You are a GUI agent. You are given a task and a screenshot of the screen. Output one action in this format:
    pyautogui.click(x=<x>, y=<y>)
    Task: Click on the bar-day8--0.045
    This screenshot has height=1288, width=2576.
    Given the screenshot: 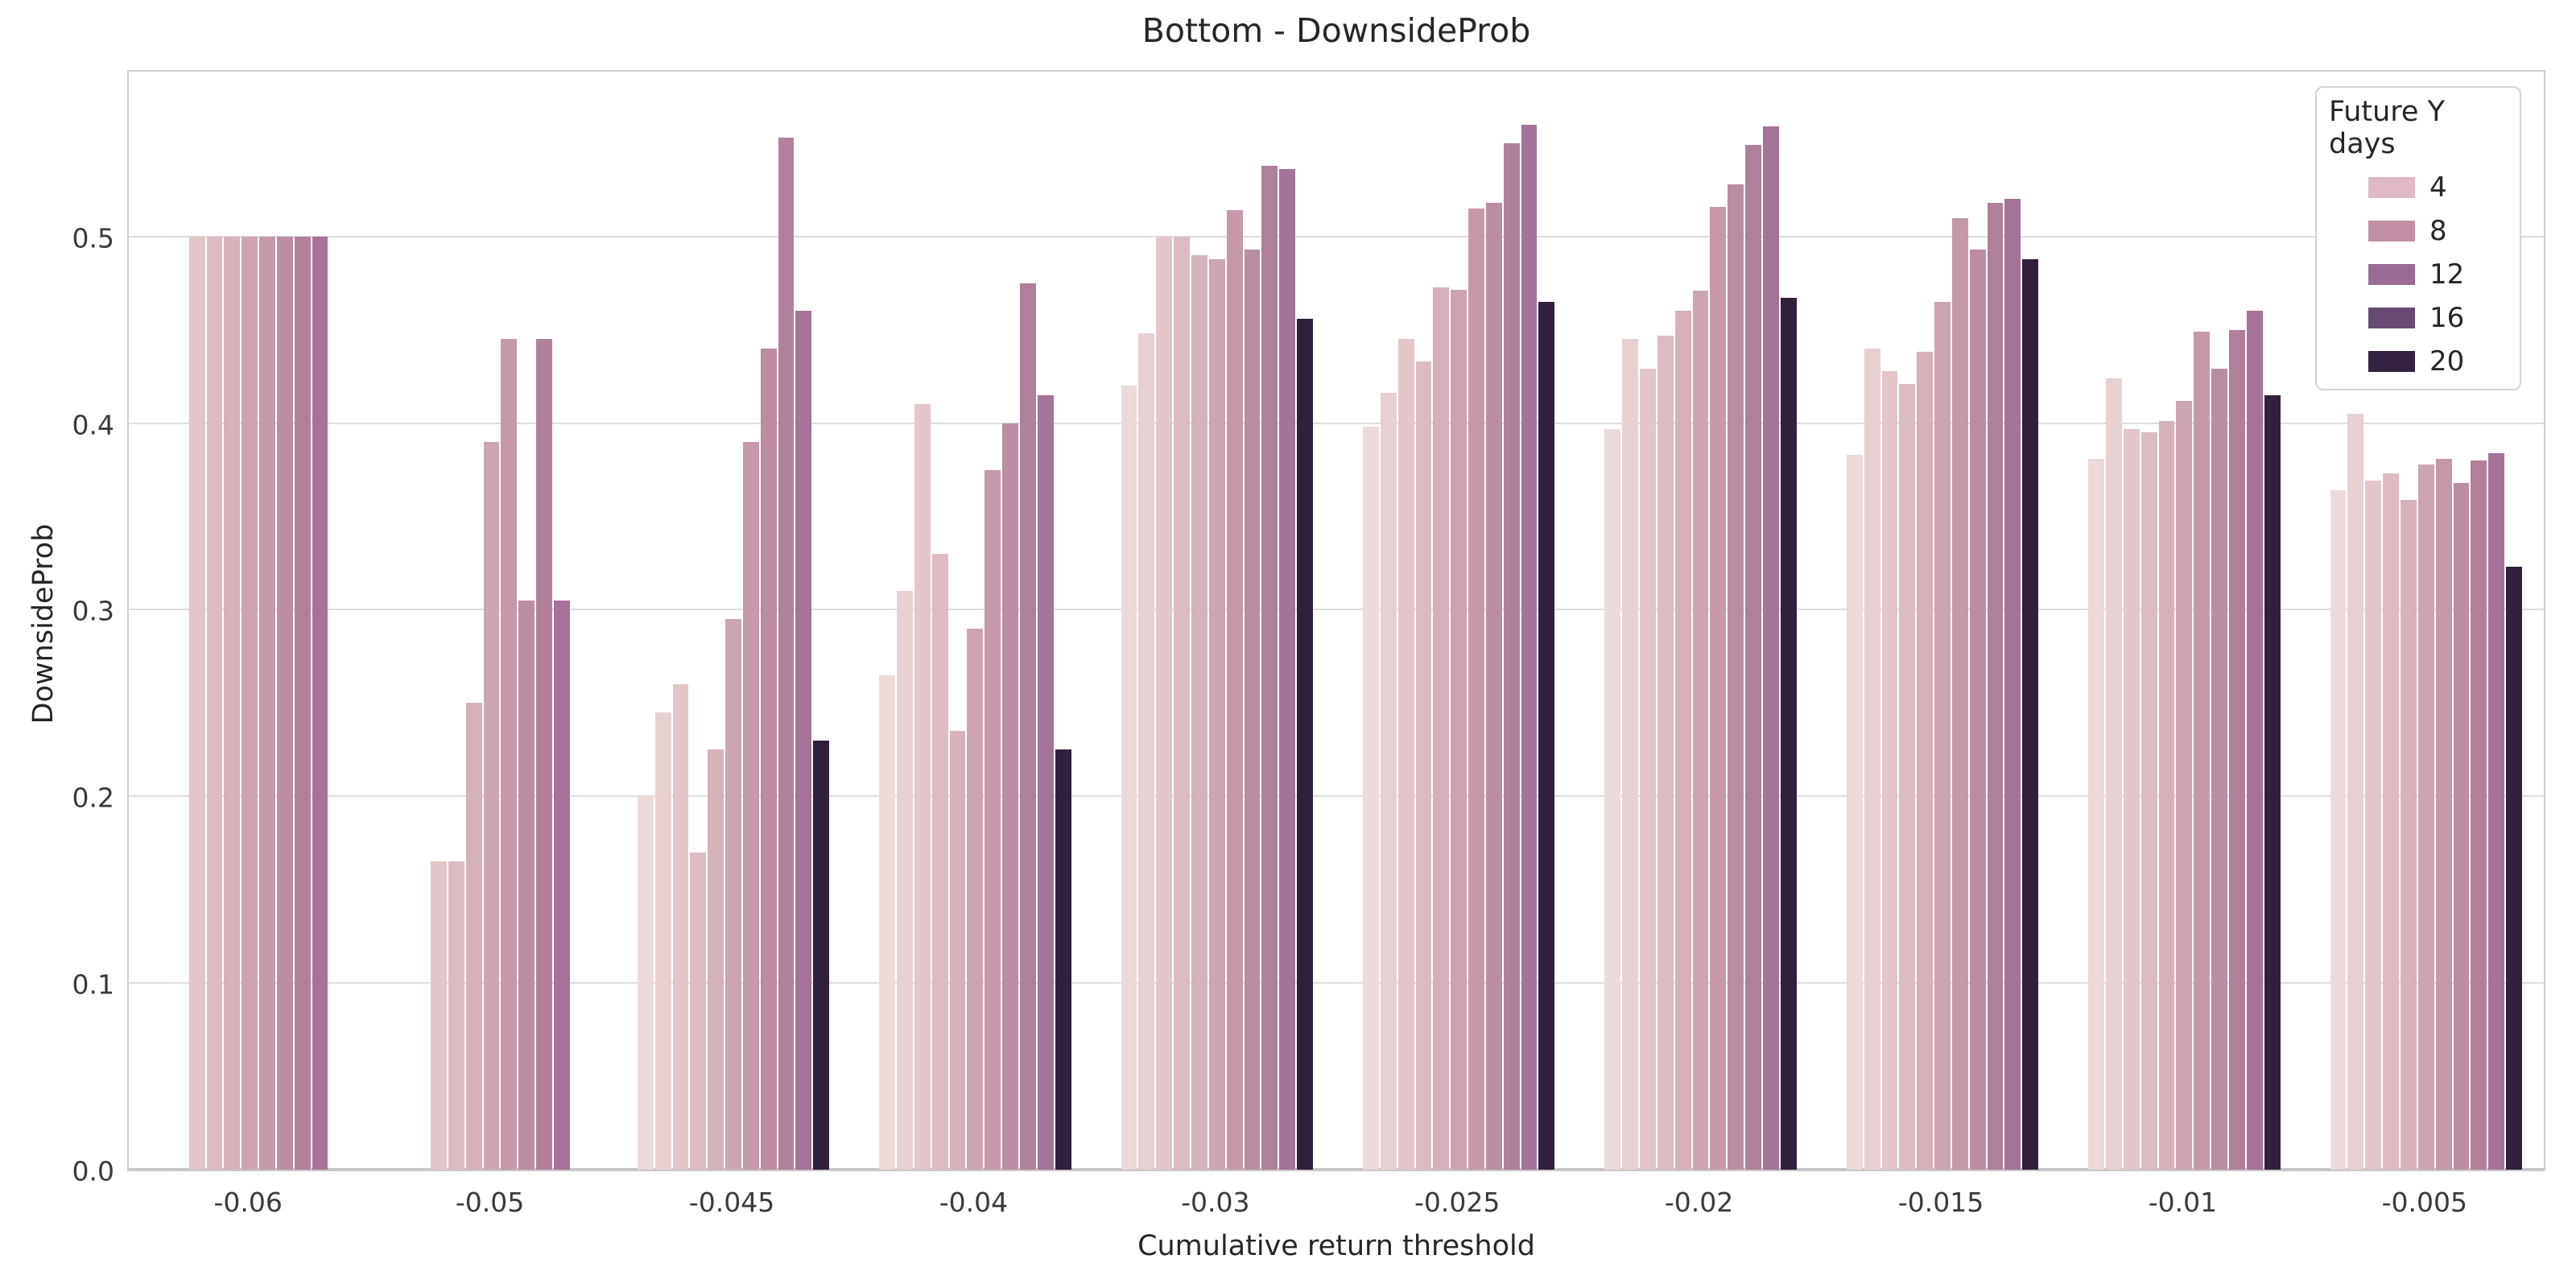 What is the action you would take?
    pyautogui.click(x=716, y=959)
    